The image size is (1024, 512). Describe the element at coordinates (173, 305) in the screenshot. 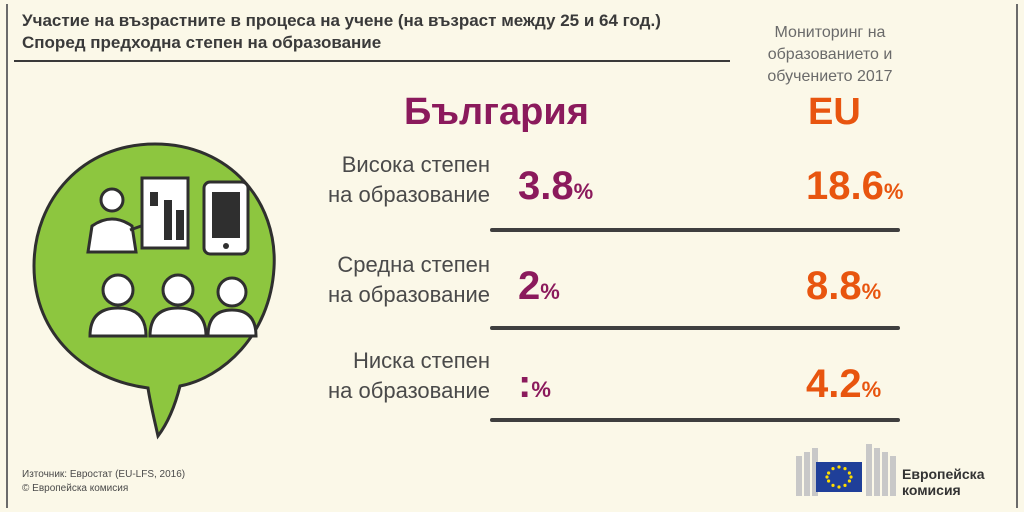

I see `students-icon` at that location.